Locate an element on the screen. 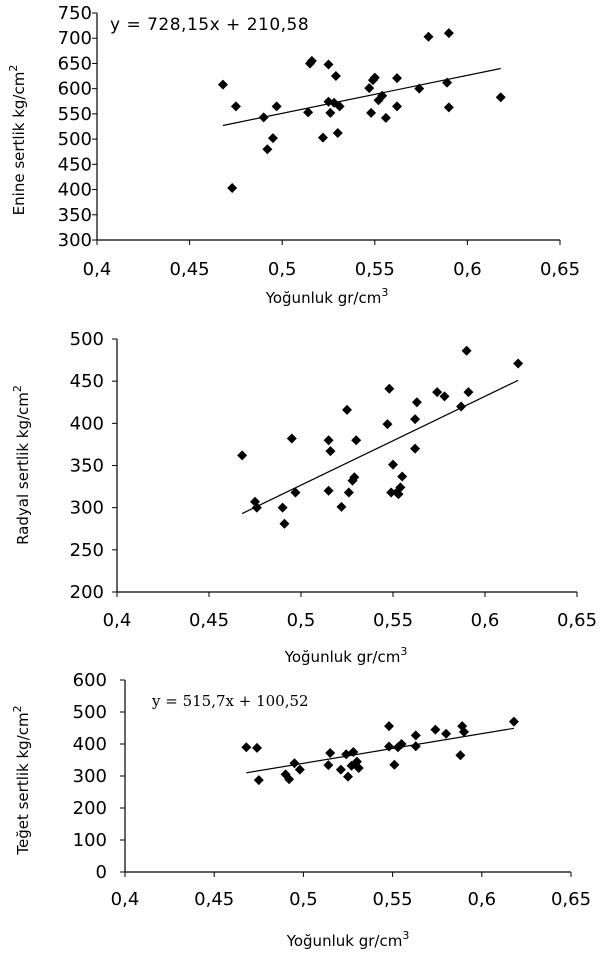 The width and height of the screenshot is (602, 958). x-tick-label: 0,6 is located at coordinates (481, 899).